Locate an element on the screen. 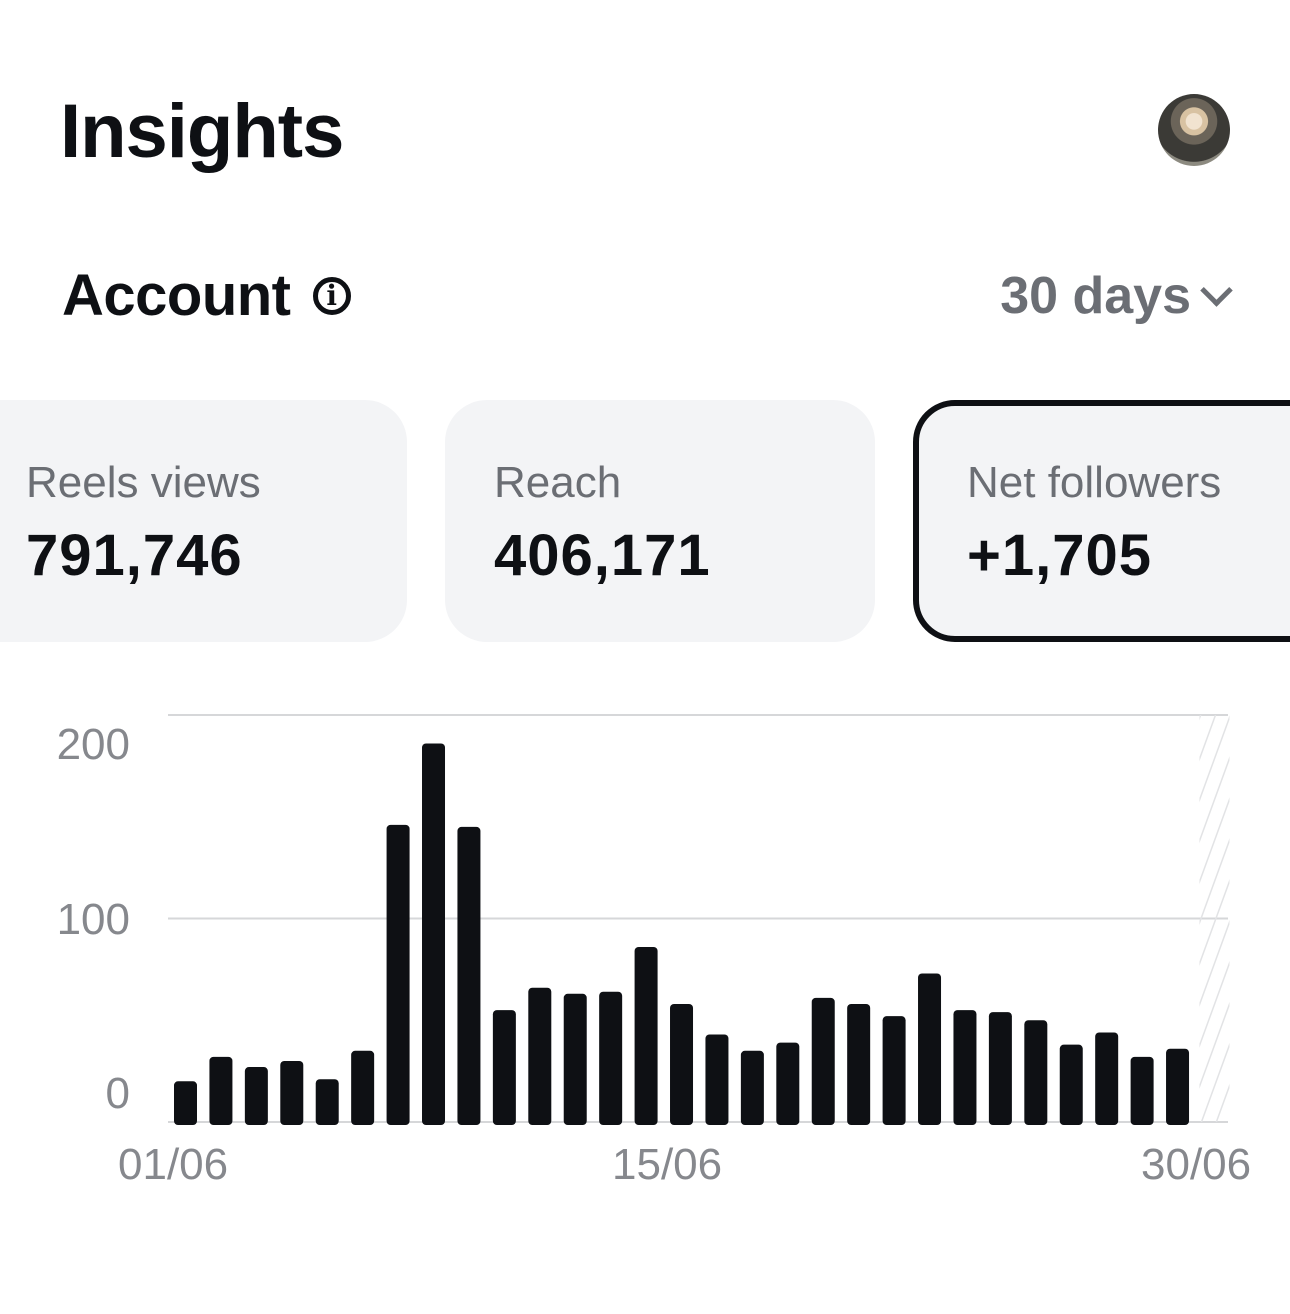  x-tick-label: 30/06 is located at coordinates (1196, 1164).